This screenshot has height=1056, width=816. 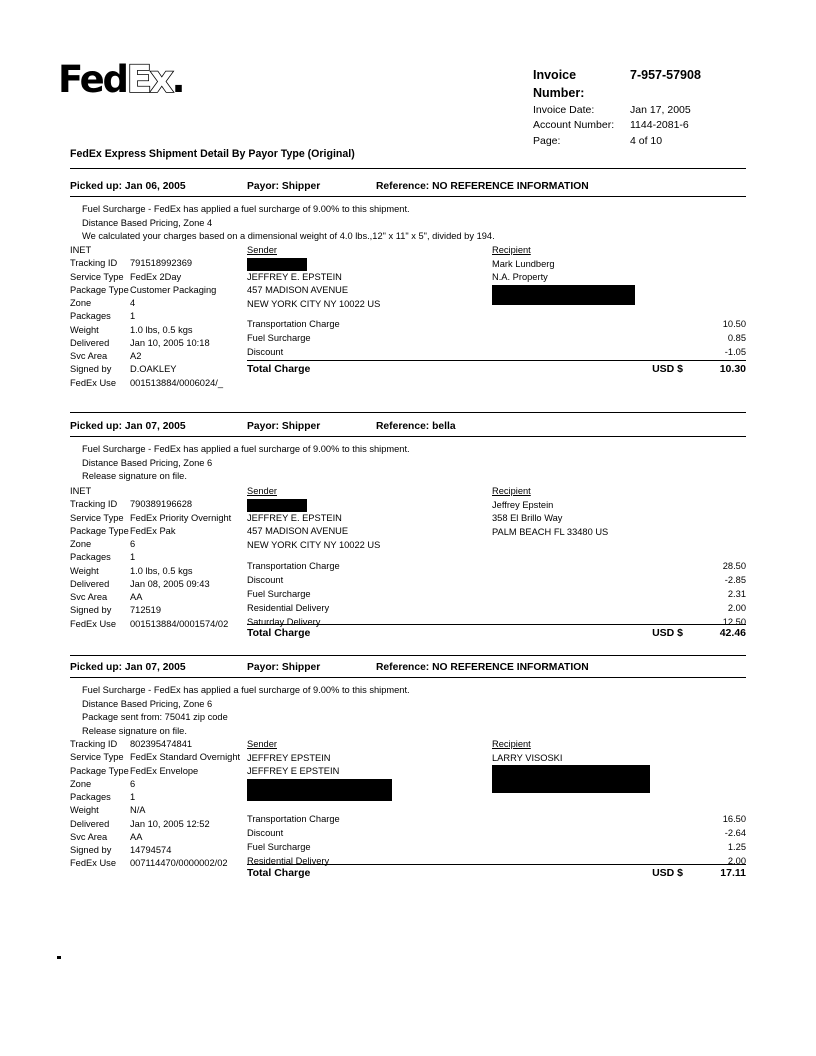 I want to click on page-artifact-mark, so click(x=59, y=957).